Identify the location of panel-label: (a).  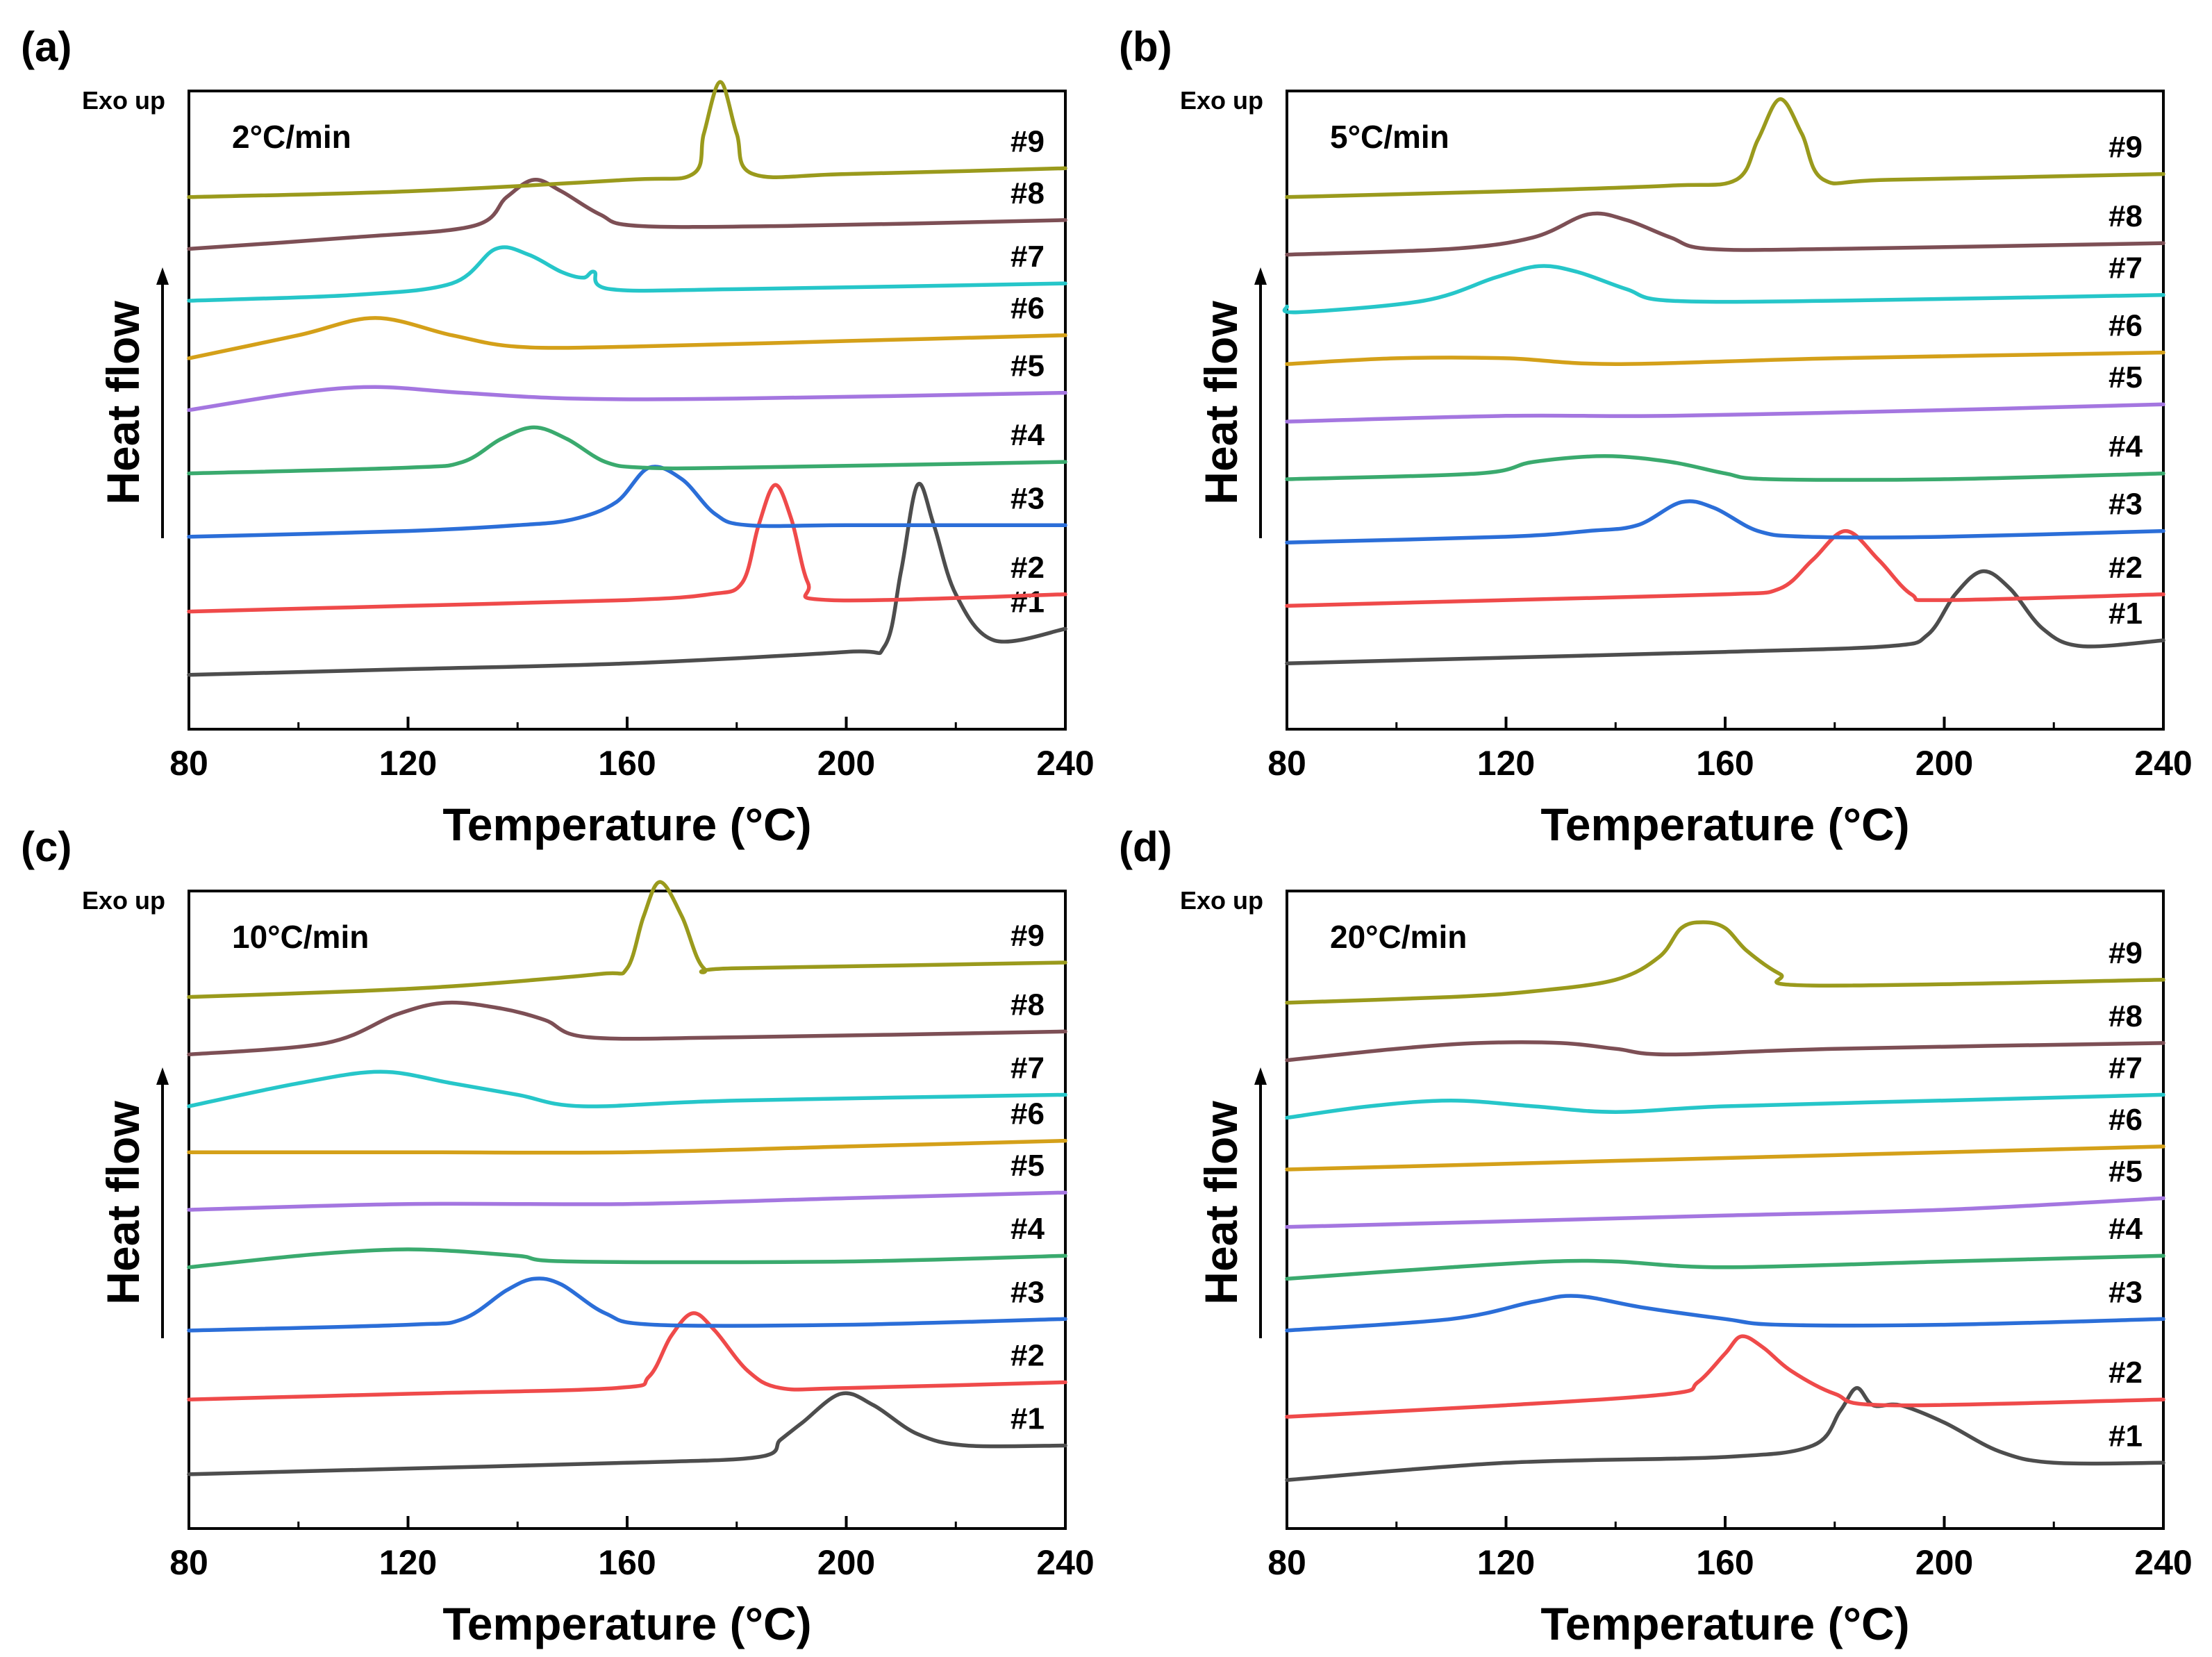
(46, 47).